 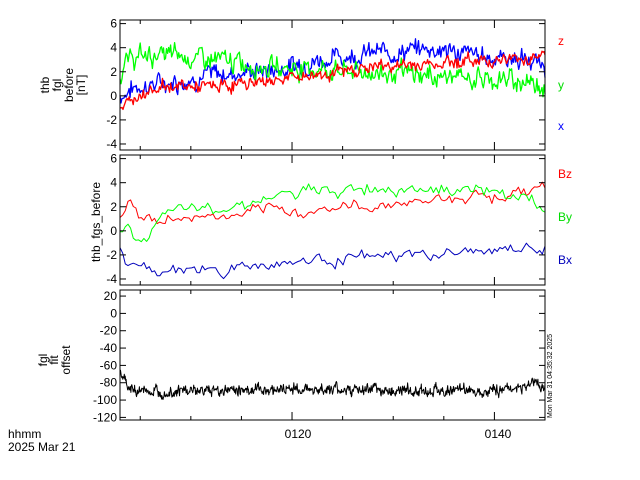 What do you see at coordinates (43, 360) in the screenshot?
I see `panel-3-ylabel-line-1: fgl` at bounding box center [43, 360].